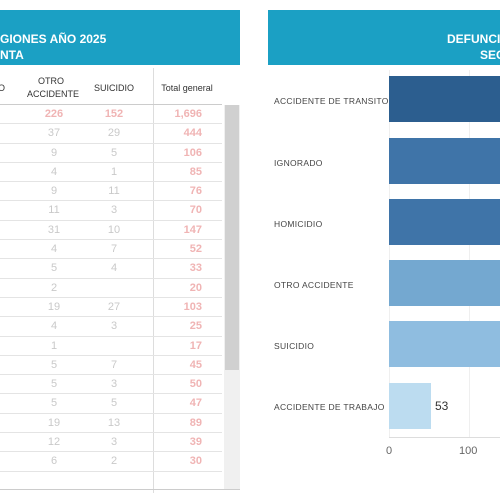 The height and width of the screenshot is (500, 500). Describe the element at coordinates (153, 280) in the screenshot. I see `column-separator` at that location.